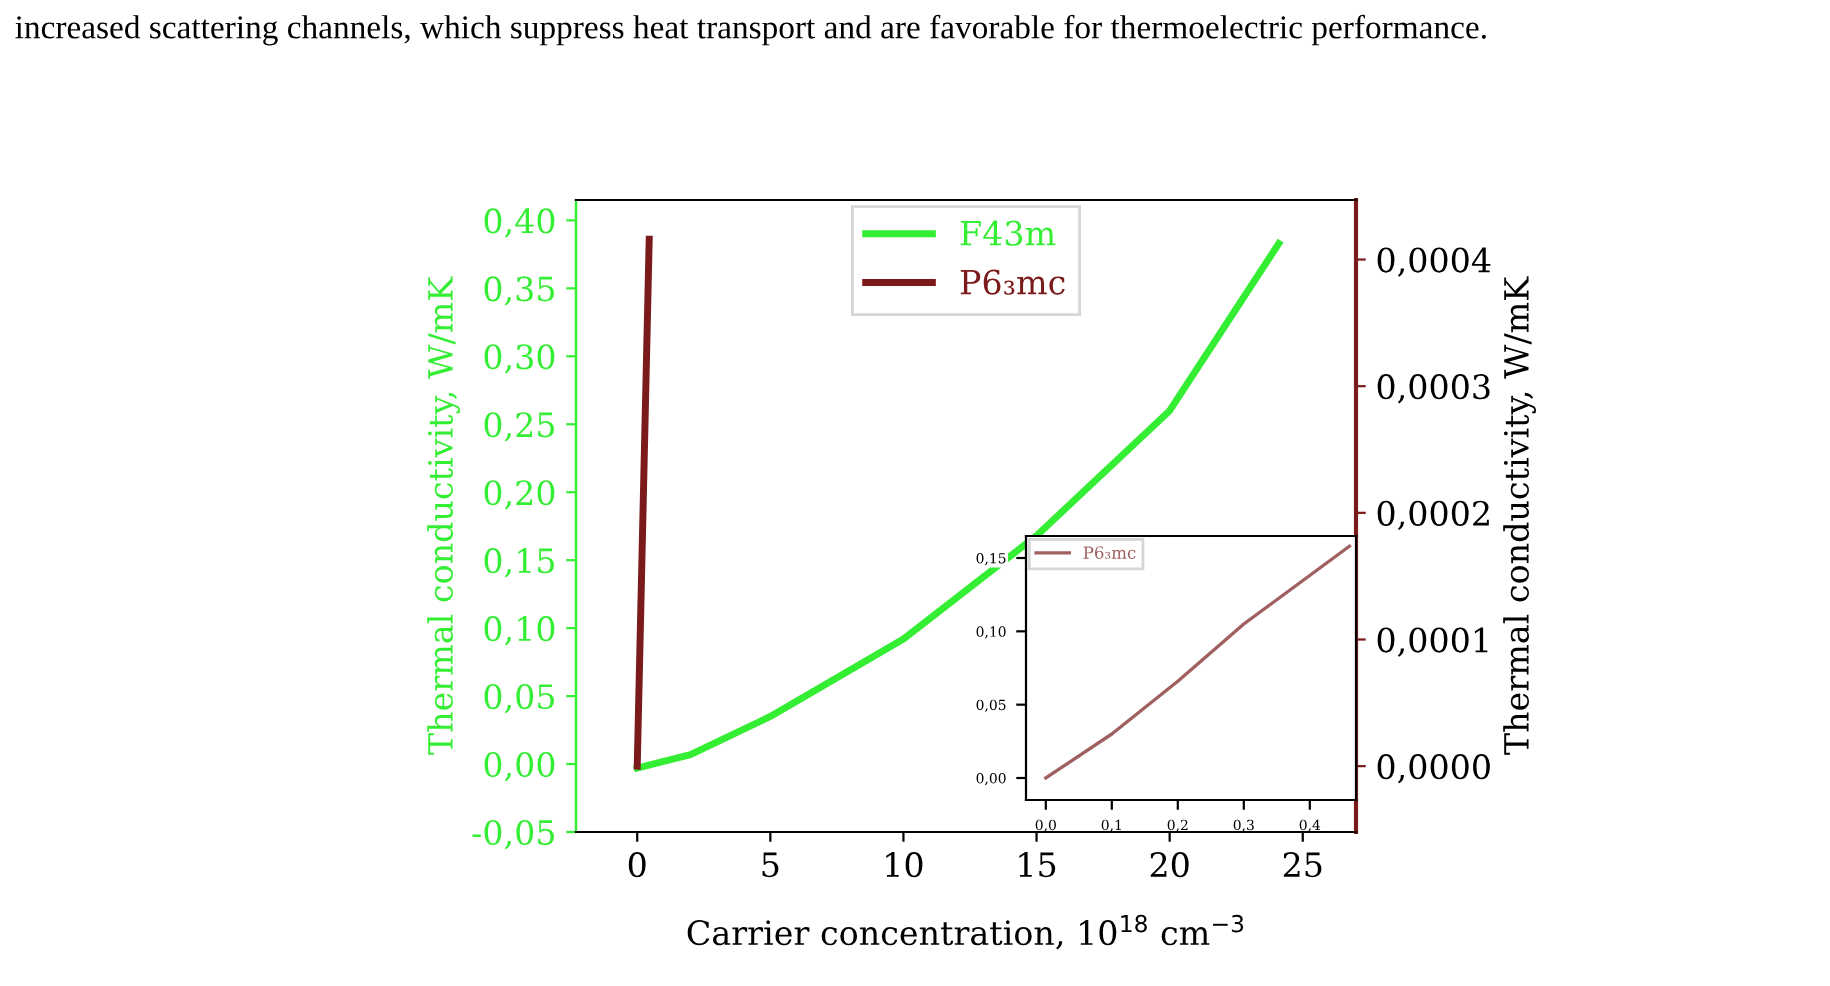  I want to click on y2-tick-label: 0,0003, so click(1433, 389).